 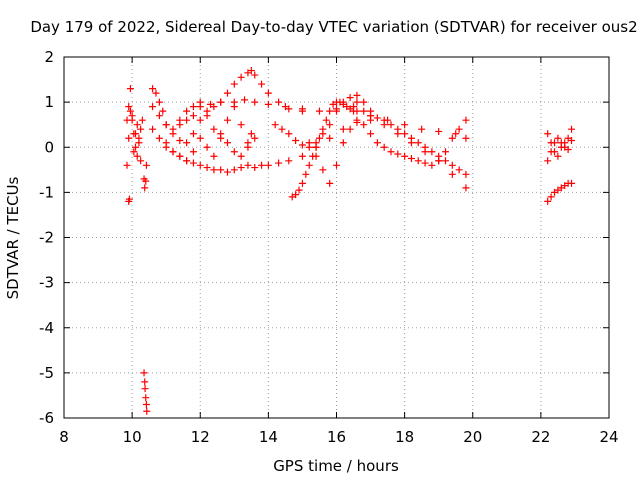 I want to click on x-tick-label: 24, so click(x=608, y=437).